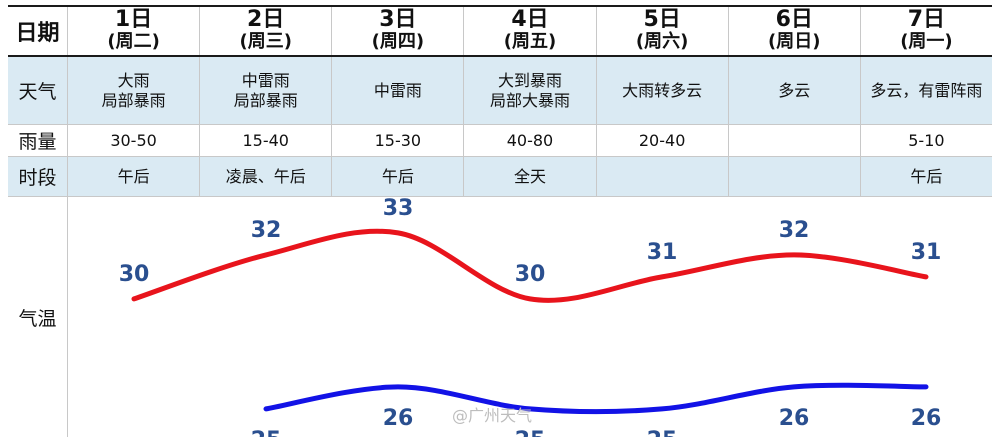 Image resolution: width=1000 pixels, height=444 pixels. Describe the element at coordinates (398, 209) in the screenshot. I see `high-temp-label: 33` at that location.